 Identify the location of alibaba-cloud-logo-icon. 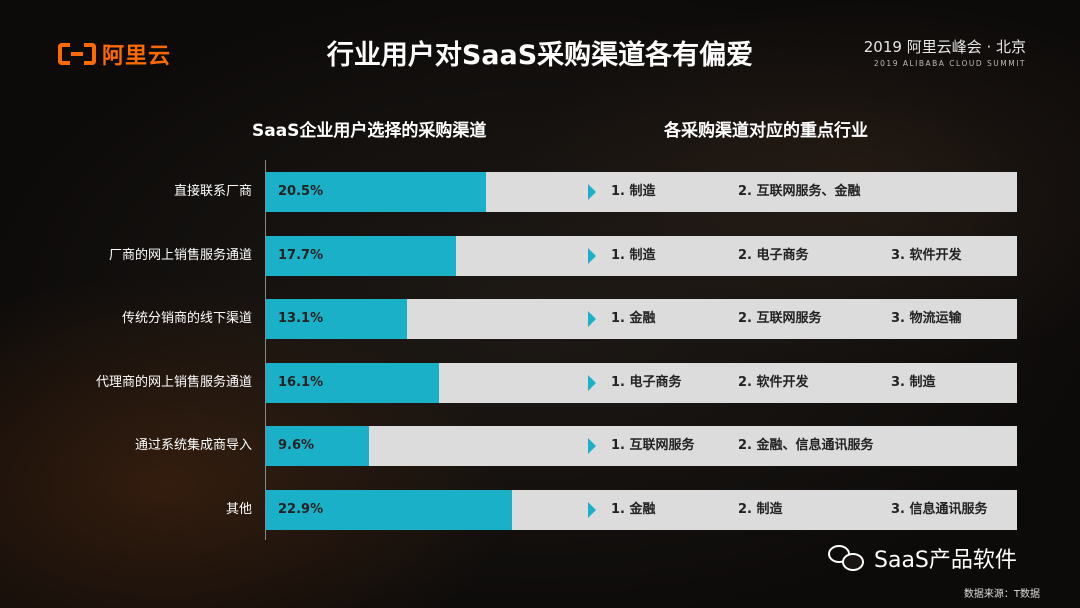
(77, 54).